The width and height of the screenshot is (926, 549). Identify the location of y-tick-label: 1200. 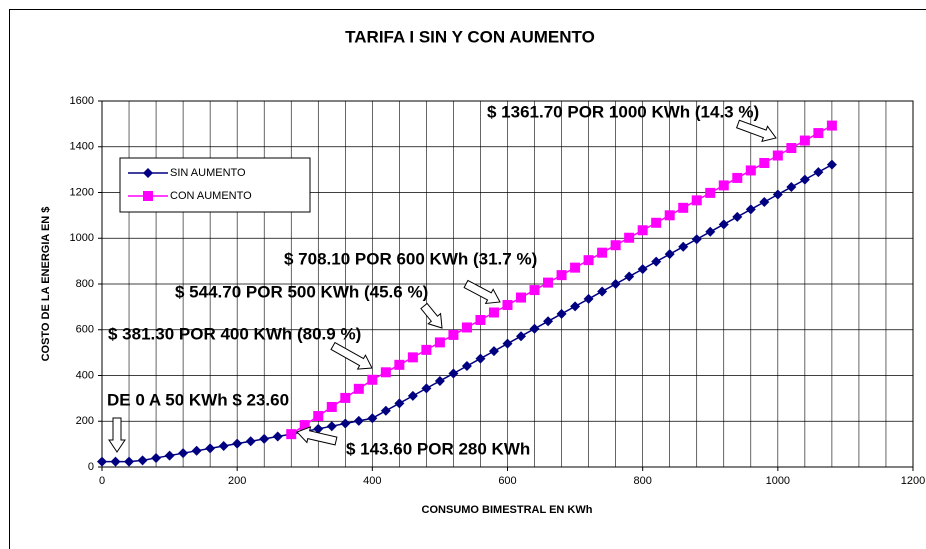
(82, 192).